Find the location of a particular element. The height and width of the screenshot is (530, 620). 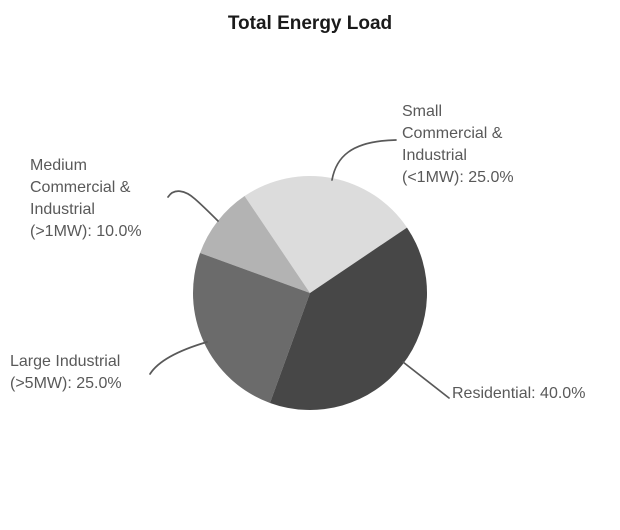

pie-slice-residential is located at coordinates (348, 318).